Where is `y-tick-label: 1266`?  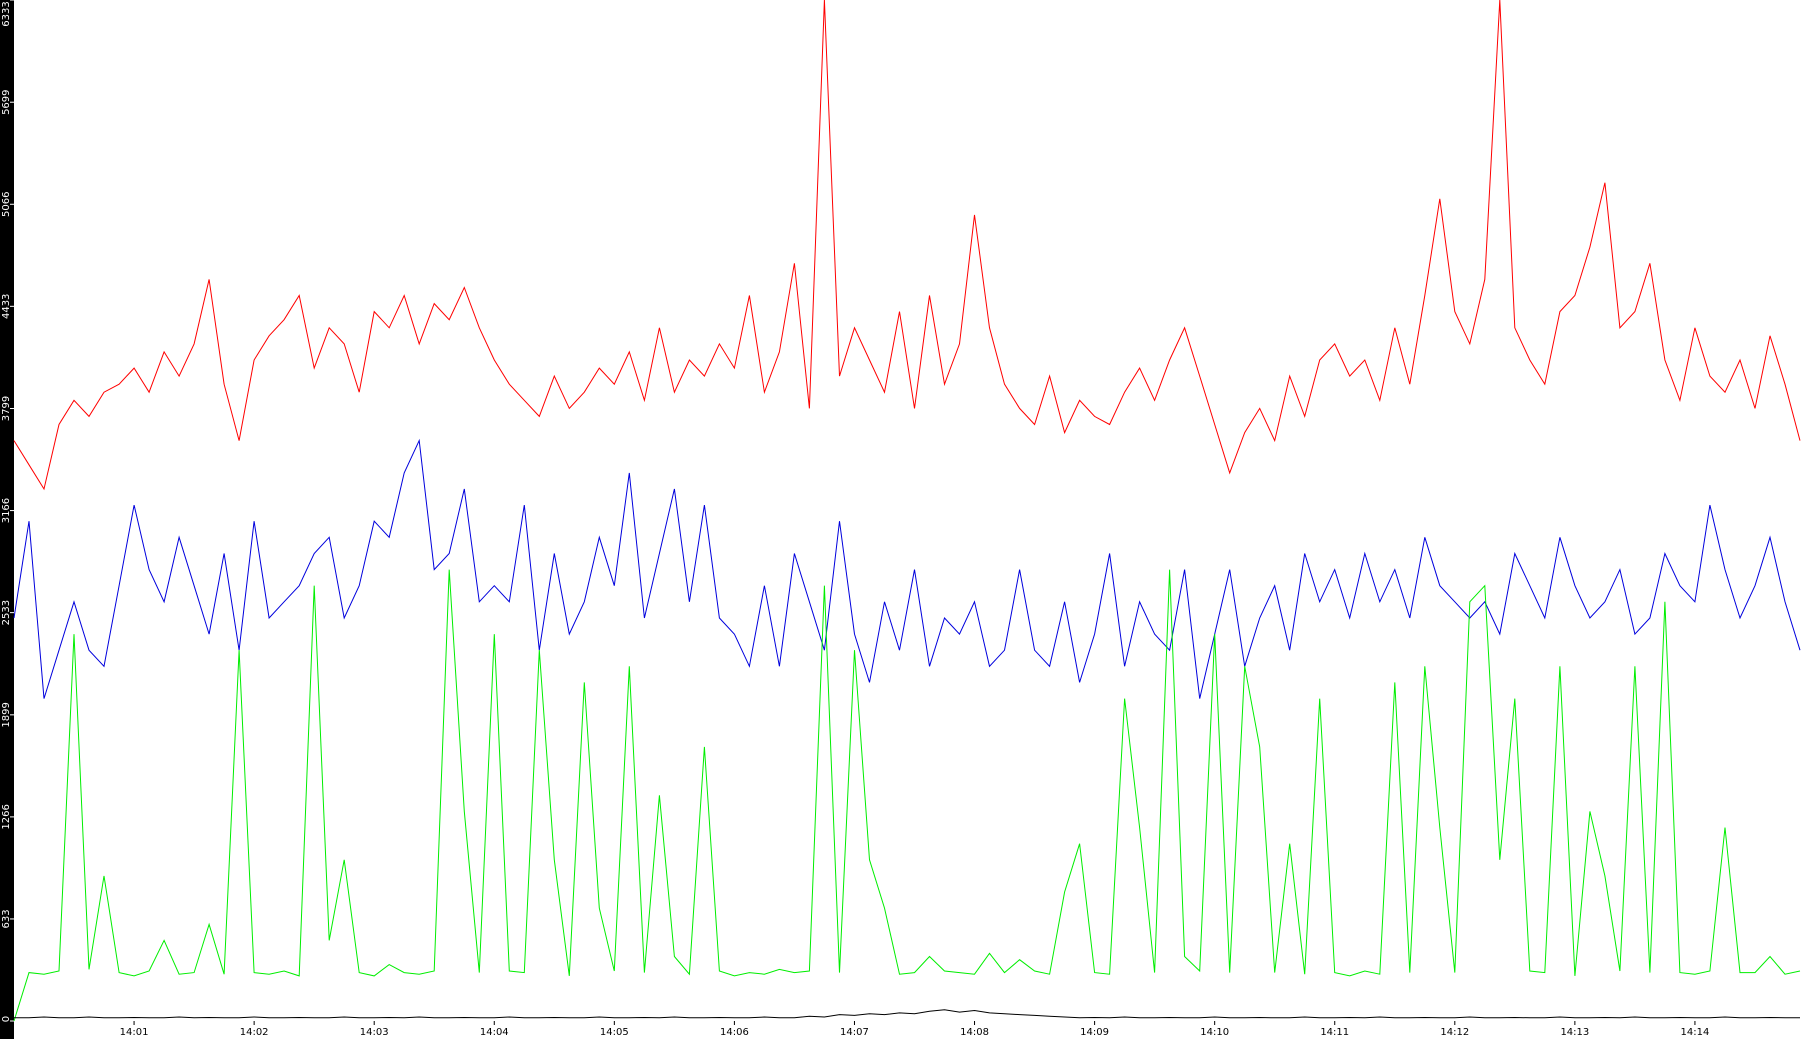 y-tick-label: 1266 is located at coordinates (6, 816).